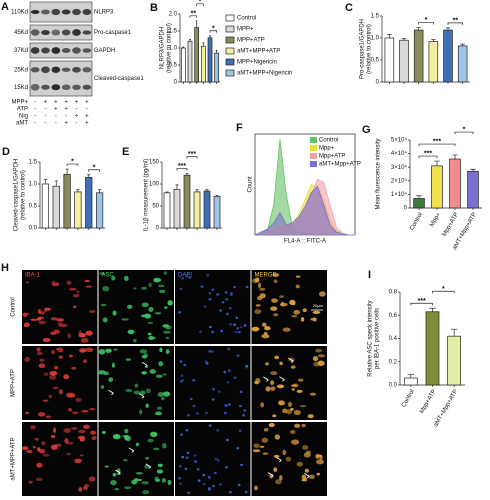 The image size is (490, 500). Describe the element at coordinates (23, 117) in the screenshot. I see `treatment-label: Nig` at that location.